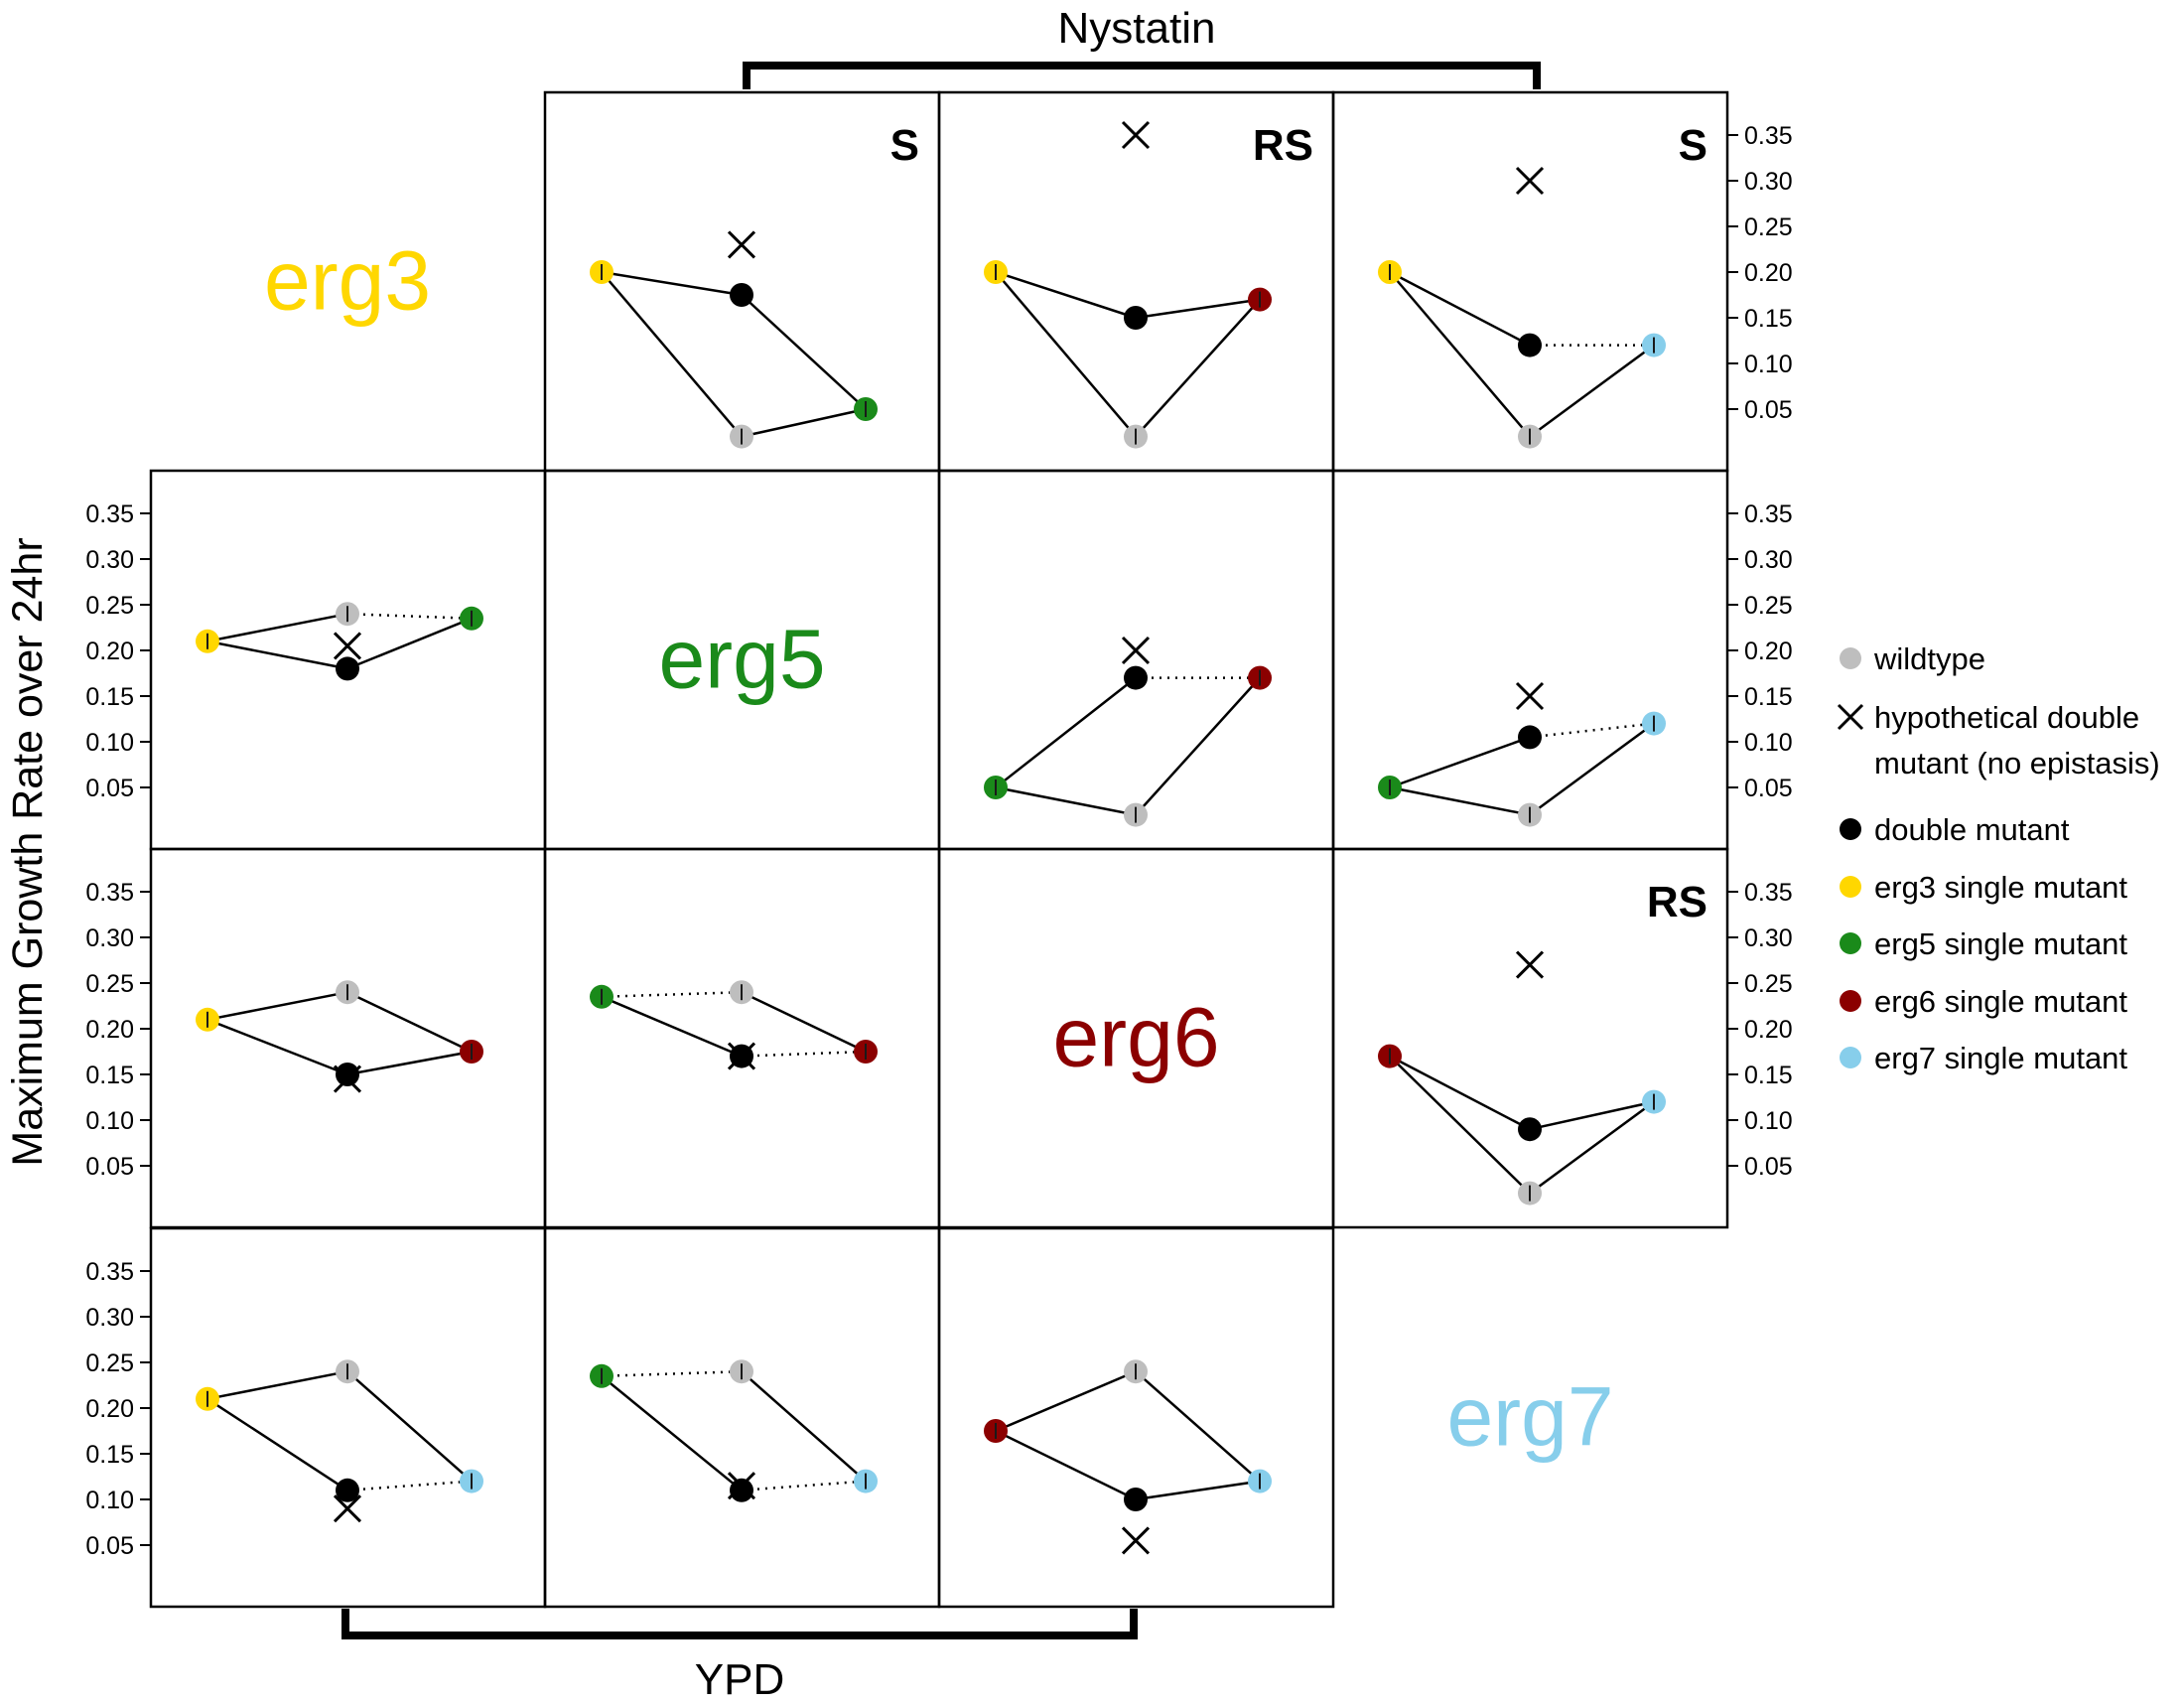  What do you see at coordinates (339, 1441) in the screenshot?
I see `panel-erg3-erg7-ypd` at bounding box center [339, 1441].